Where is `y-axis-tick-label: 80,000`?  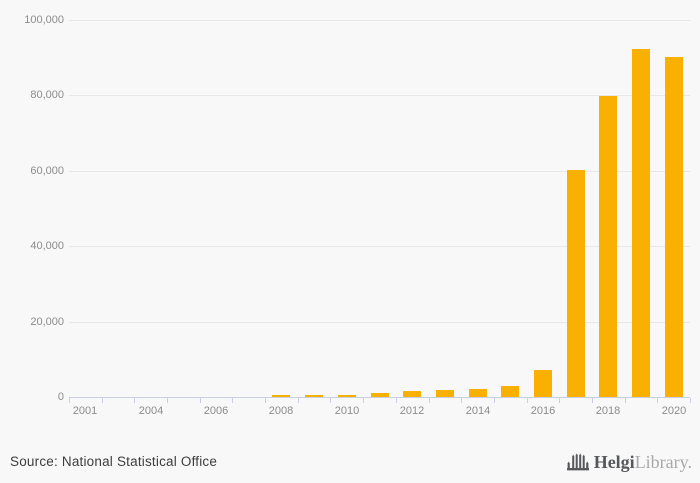
y-axis-tick-label: 80,000 is located at coordinates (47, 95).